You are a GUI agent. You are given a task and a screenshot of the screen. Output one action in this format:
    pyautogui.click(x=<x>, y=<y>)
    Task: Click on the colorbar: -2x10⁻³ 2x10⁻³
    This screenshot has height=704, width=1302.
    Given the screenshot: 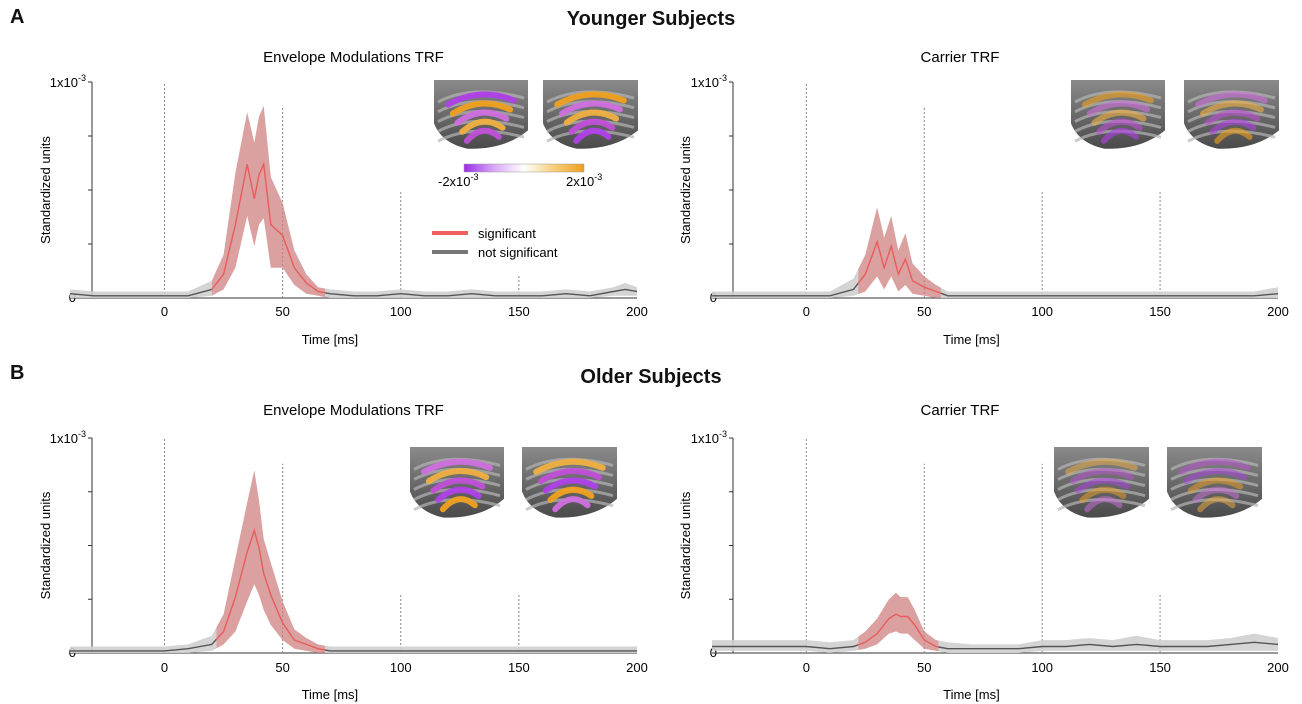 What is the action you would take?
    pyautogui.click(x=520, y=176)
    